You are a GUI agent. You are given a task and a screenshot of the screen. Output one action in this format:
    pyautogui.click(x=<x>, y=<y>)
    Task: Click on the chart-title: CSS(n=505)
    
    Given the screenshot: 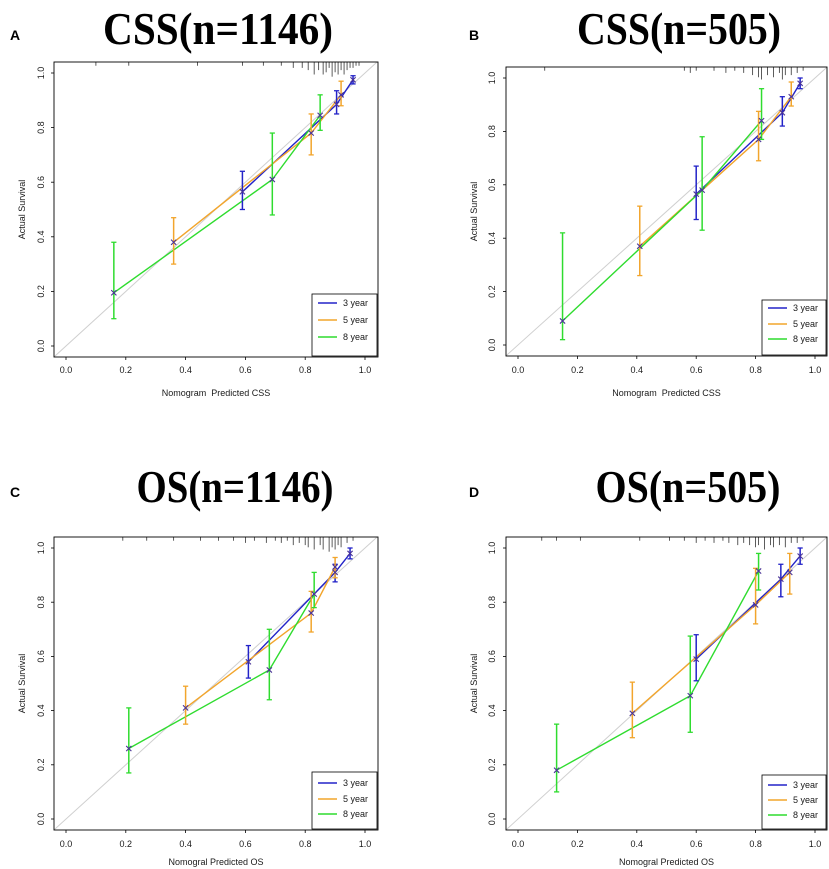 What is the action you would take?
    pyautogui.click(x=679, y=28)
    